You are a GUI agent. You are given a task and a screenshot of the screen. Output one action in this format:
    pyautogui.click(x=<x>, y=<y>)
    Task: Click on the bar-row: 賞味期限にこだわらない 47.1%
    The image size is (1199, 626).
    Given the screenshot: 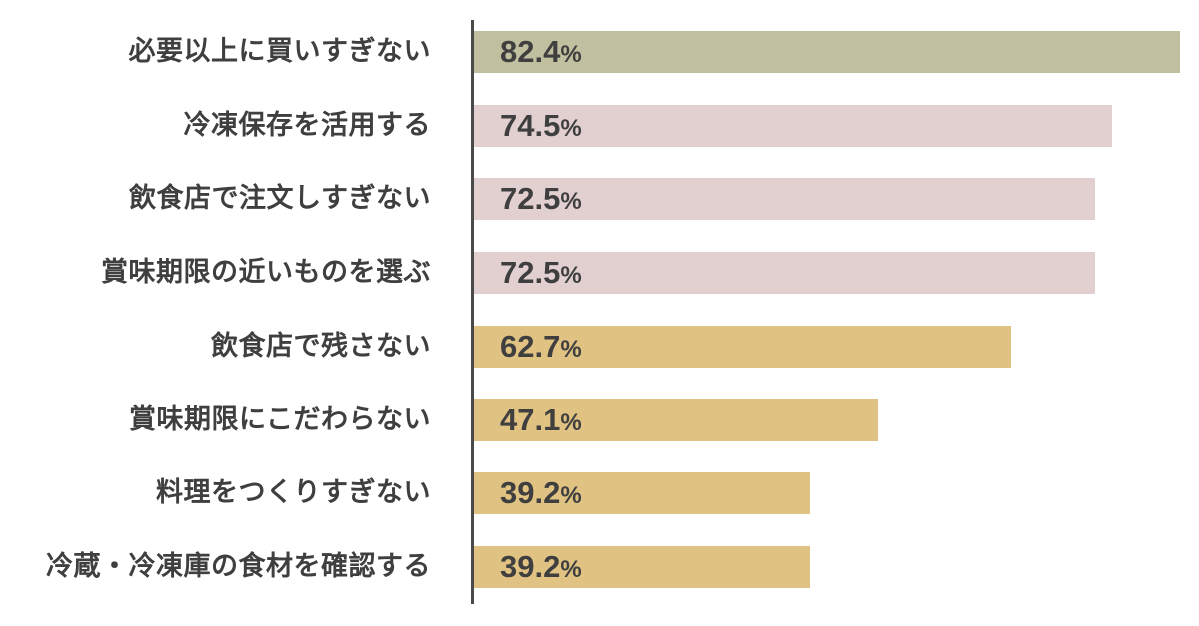 What is the action you would take?
    pyautogui.click(x=599, y=420)
    